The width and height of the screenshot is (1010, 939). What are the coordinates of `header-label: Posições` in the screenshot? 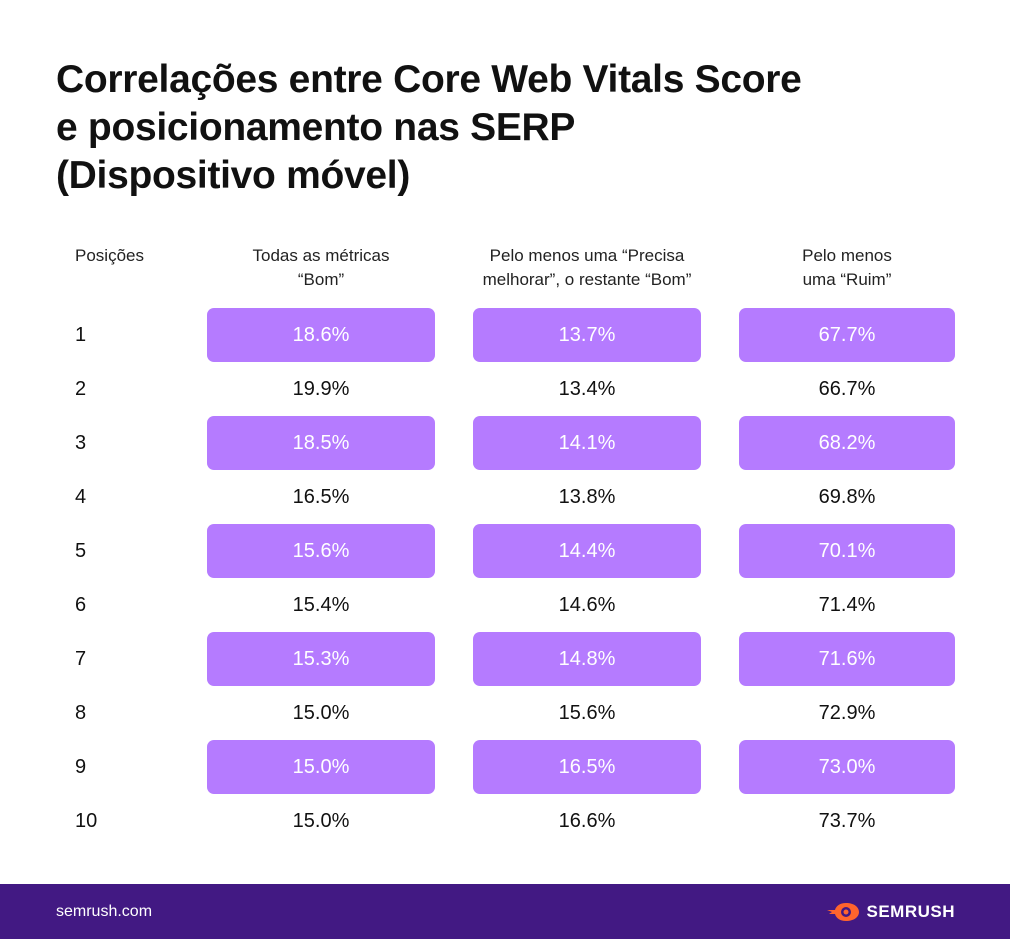 It's located at (109, 255).